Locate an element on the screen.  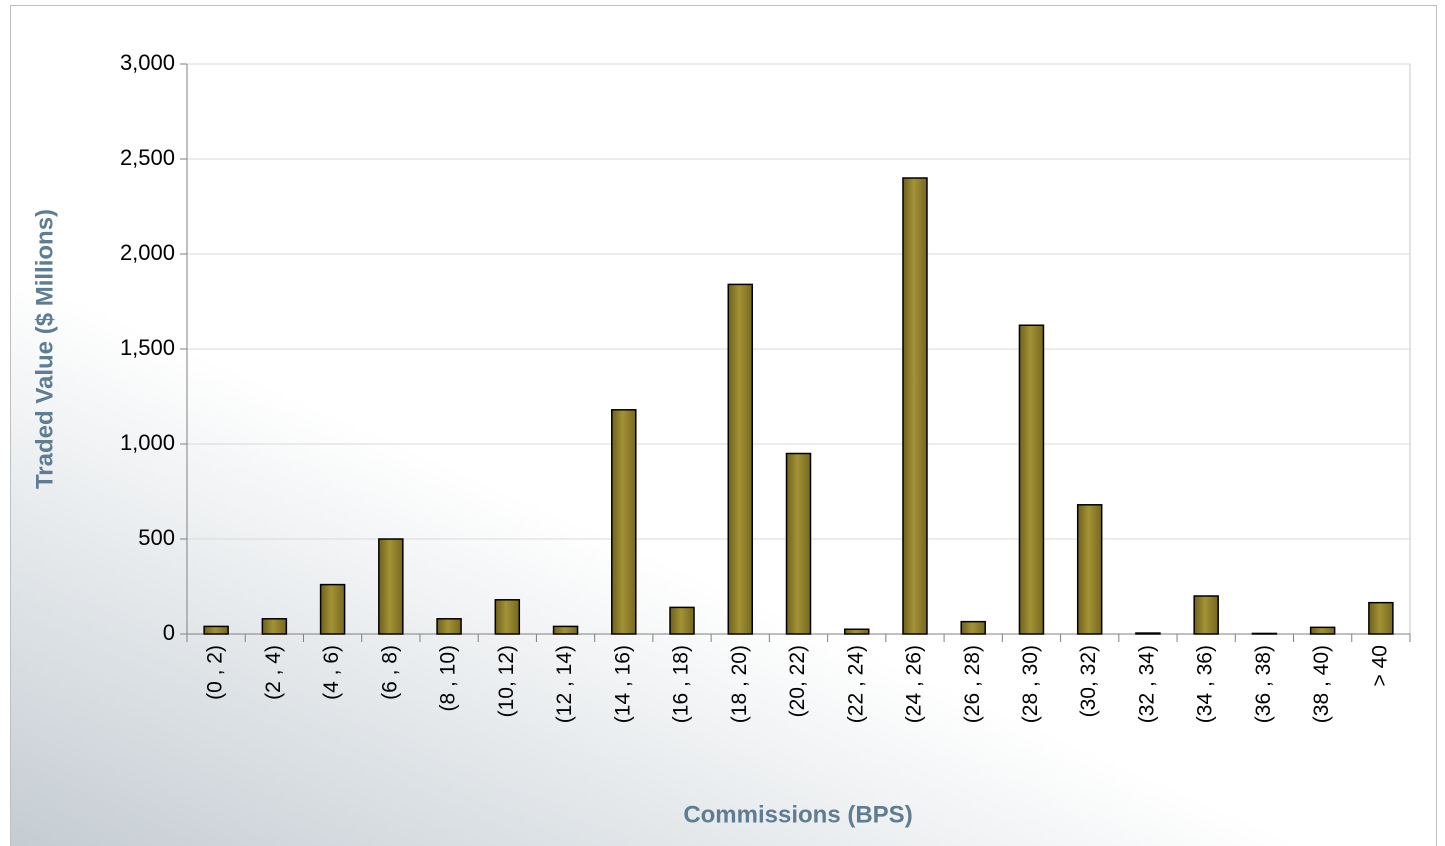
x-tick-label: > 40 is located at coordinates (1379, 665).